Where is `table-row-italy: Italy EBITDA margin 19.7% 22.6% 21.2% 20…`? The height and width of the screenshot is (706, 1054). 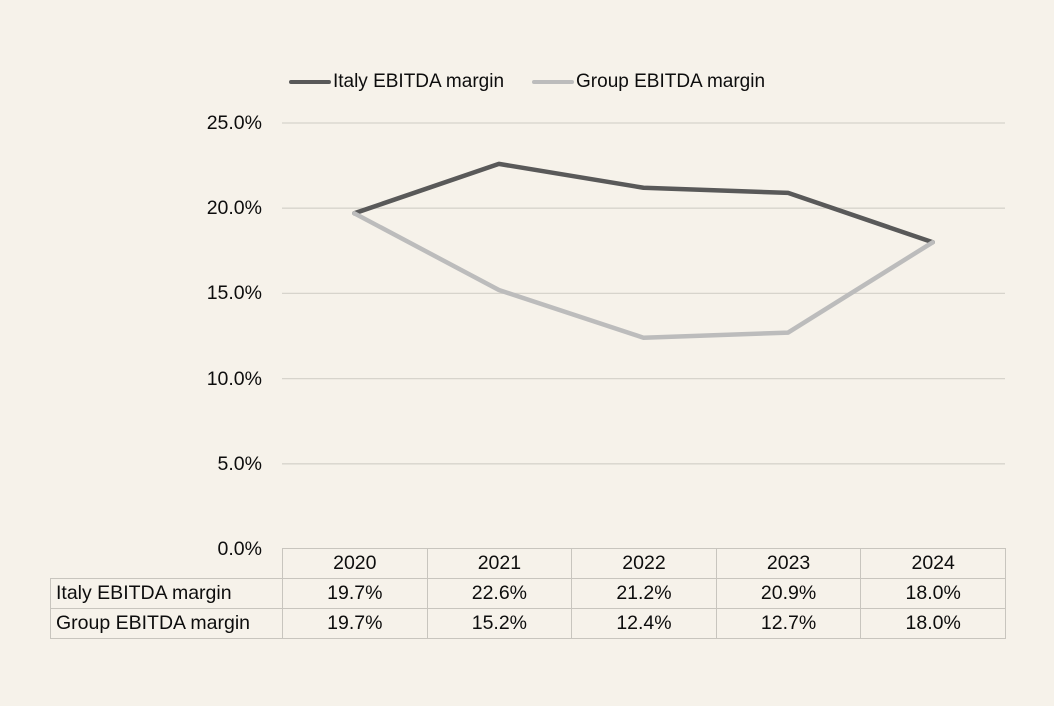
table-row-italy: Italy EBITDA margin 19.7% 22.6% 21.2% 20… is located at coordinates (528, 593).